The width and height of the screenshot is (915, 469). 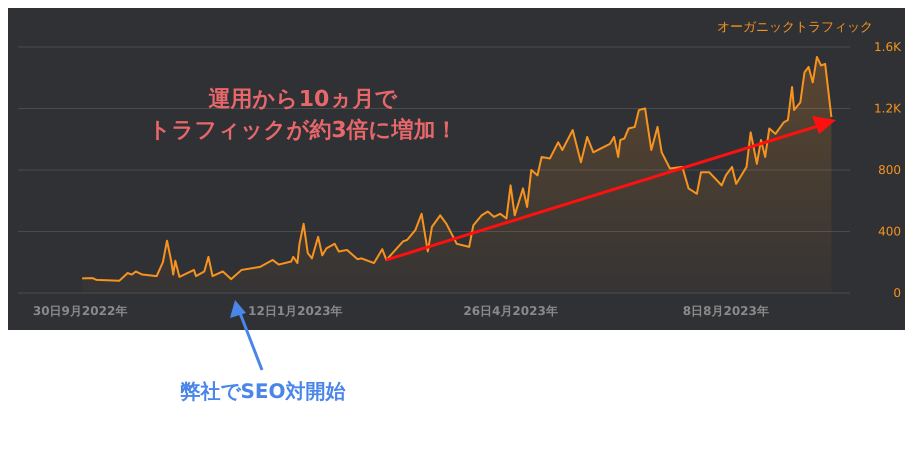 What do you see at coordinates (889, 231) in the screenshot?
I see `y-tick-label: 400` at bounding box center [889, 231].